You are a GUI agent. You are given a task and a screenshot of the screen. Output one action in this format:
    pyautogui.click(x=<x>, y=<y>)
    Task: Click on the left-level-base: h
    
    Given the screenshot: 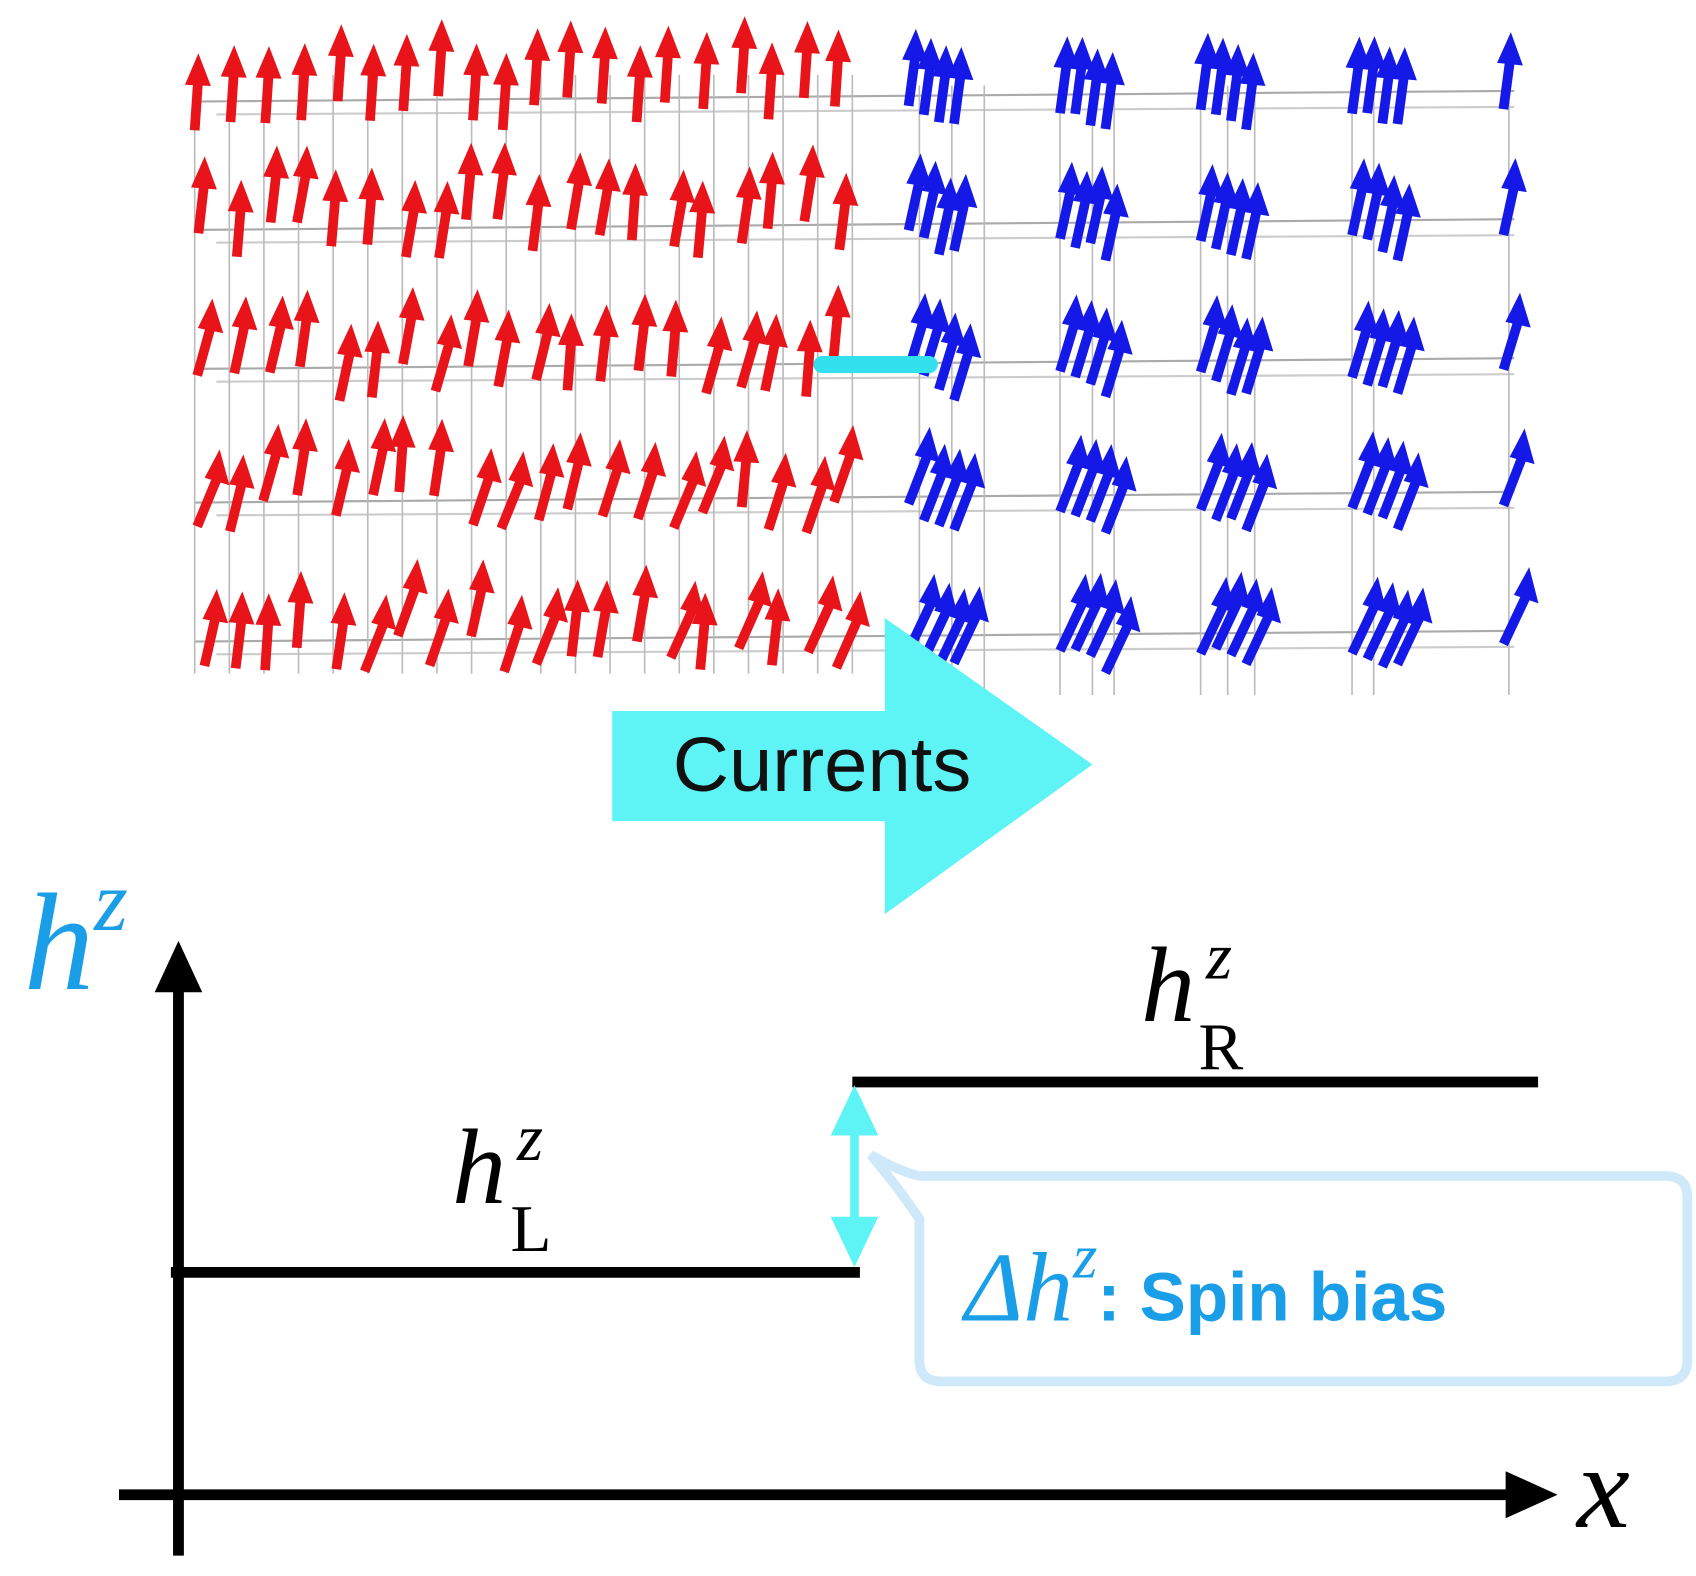 What is the action you would take?
    pyautogui.click(x=479, y=1167)
    